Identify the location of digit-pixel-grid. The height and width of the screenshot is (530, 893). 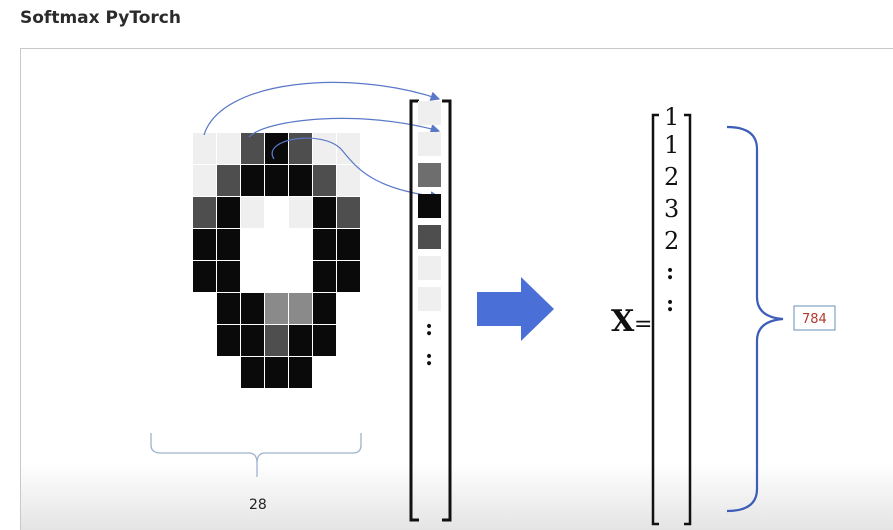
(276, 260).